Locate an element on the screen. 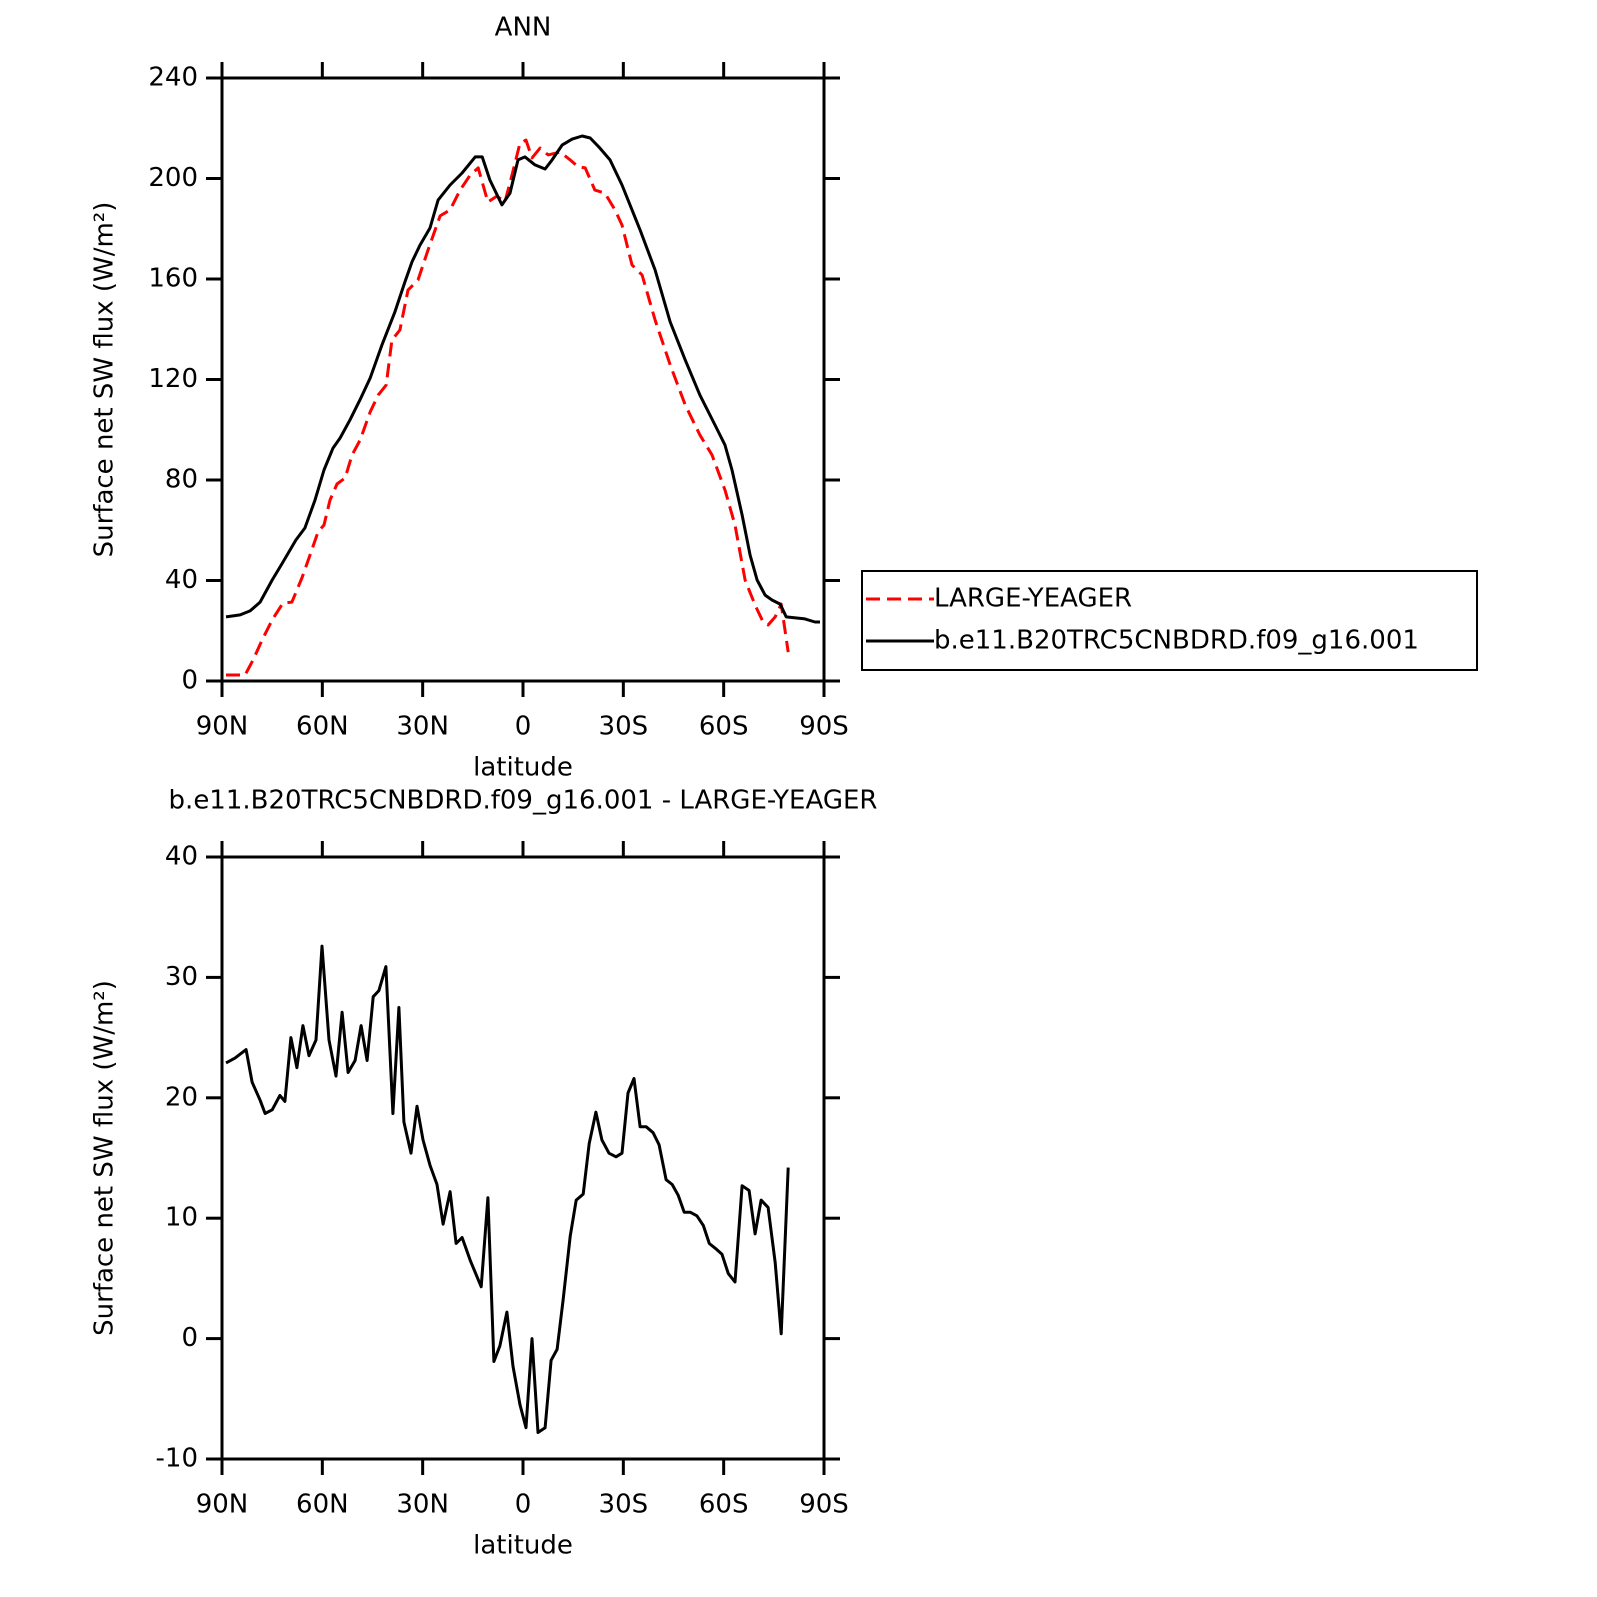  legend-label: LARGE-YEAGER is located at coordinates (1033, 599).